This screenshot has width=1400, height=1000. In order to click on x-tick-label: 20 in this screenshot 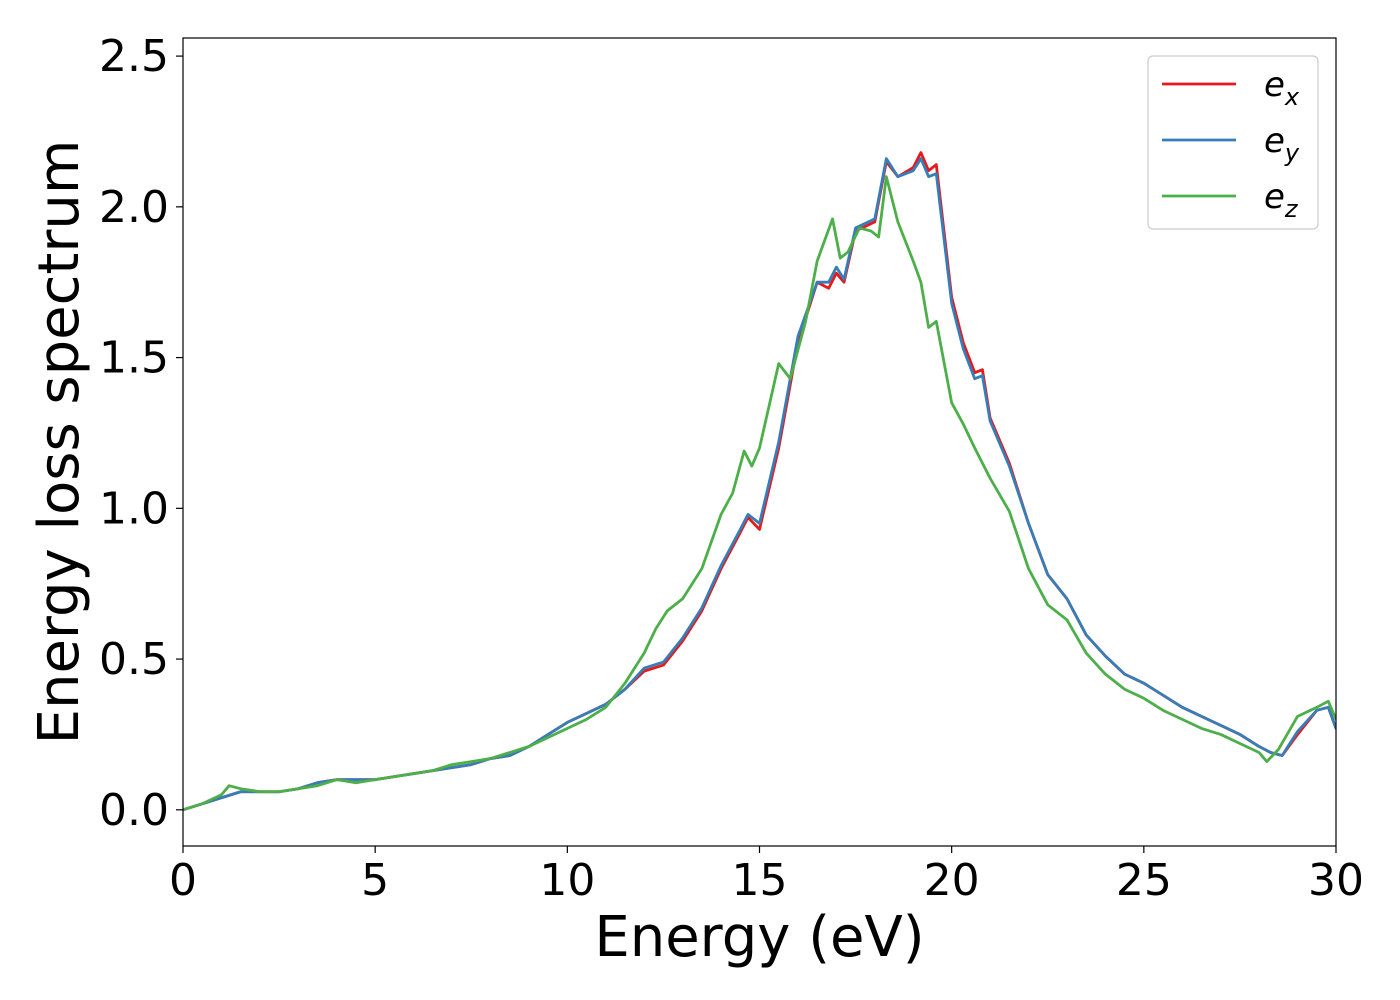, I will do `click(952, 880)`.